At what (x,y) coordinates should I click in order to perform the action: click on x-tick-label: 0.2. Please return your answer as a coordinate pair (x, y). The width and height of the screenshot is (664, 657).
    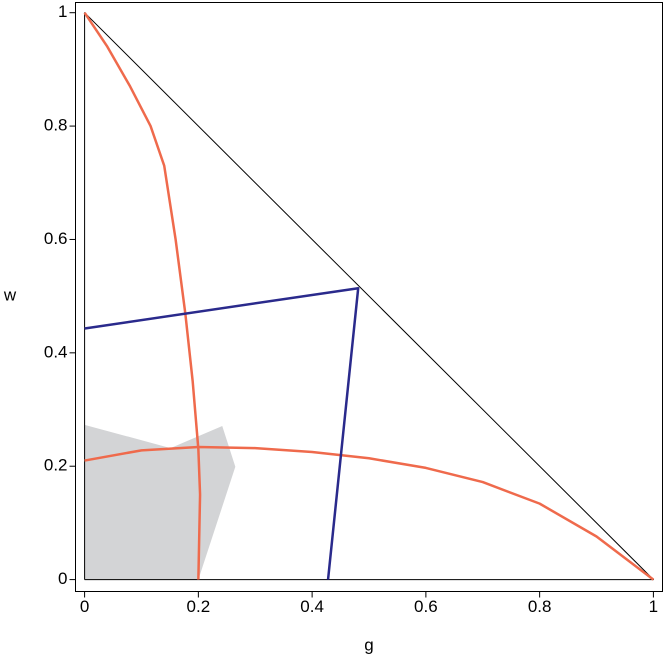
    Looking at the image, I should click on (199, 606).